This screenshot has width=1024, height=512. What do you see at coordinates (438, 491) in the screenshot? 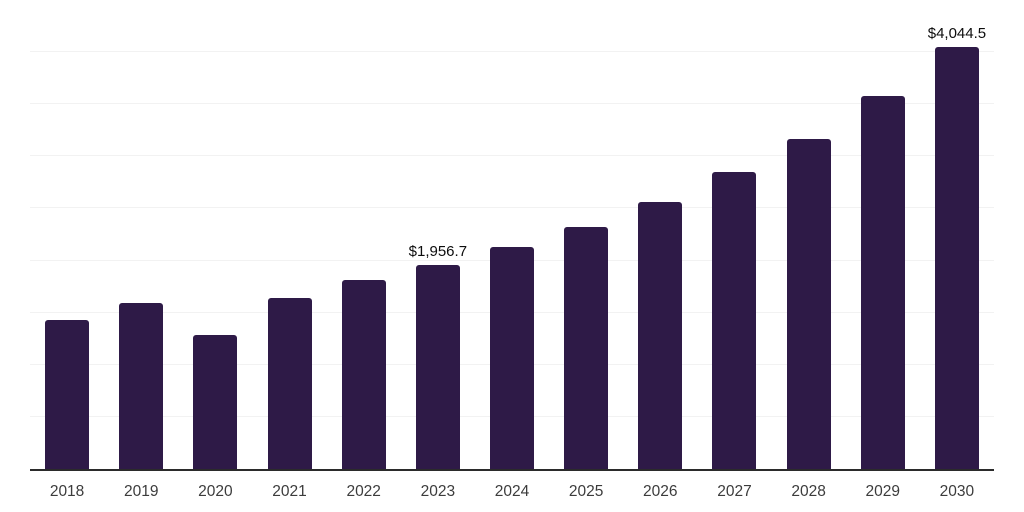
I see `x-axis-label: 2023` at bounding box center [438, 491].